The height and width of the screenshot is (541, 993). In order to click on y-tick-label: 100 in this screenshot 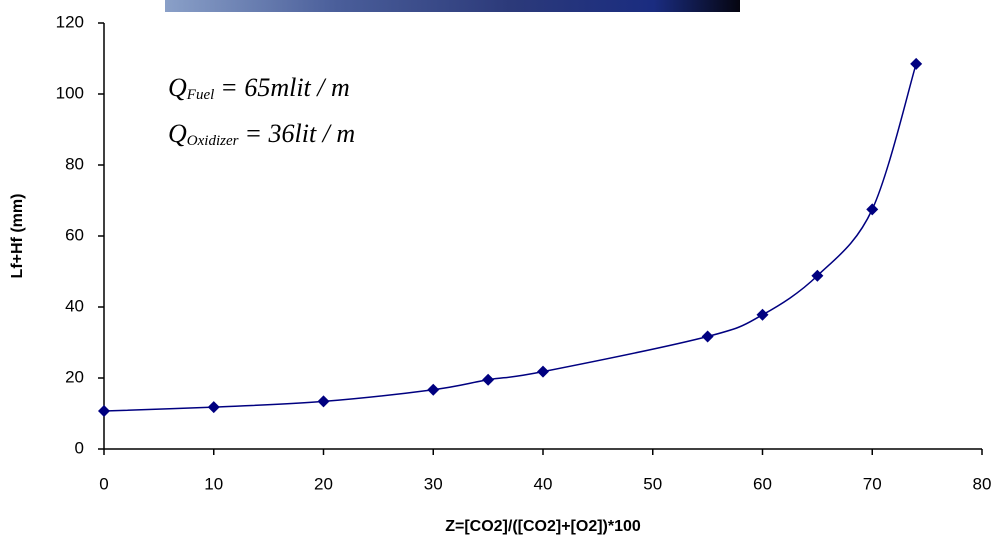, I will do `click(70, 92)`.